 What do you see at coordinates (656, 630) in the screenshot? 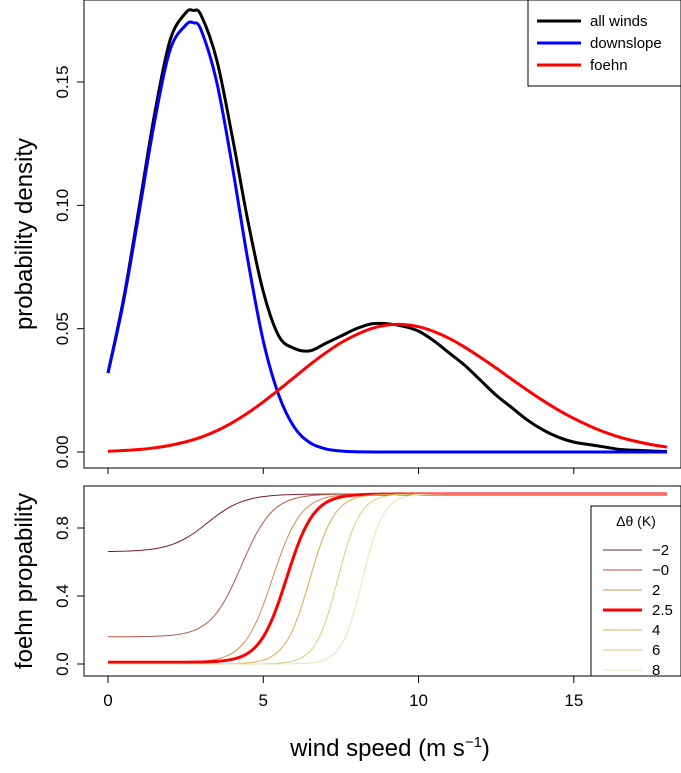
I see `probability-legend-label: 4` at bounding box center [656, 630].